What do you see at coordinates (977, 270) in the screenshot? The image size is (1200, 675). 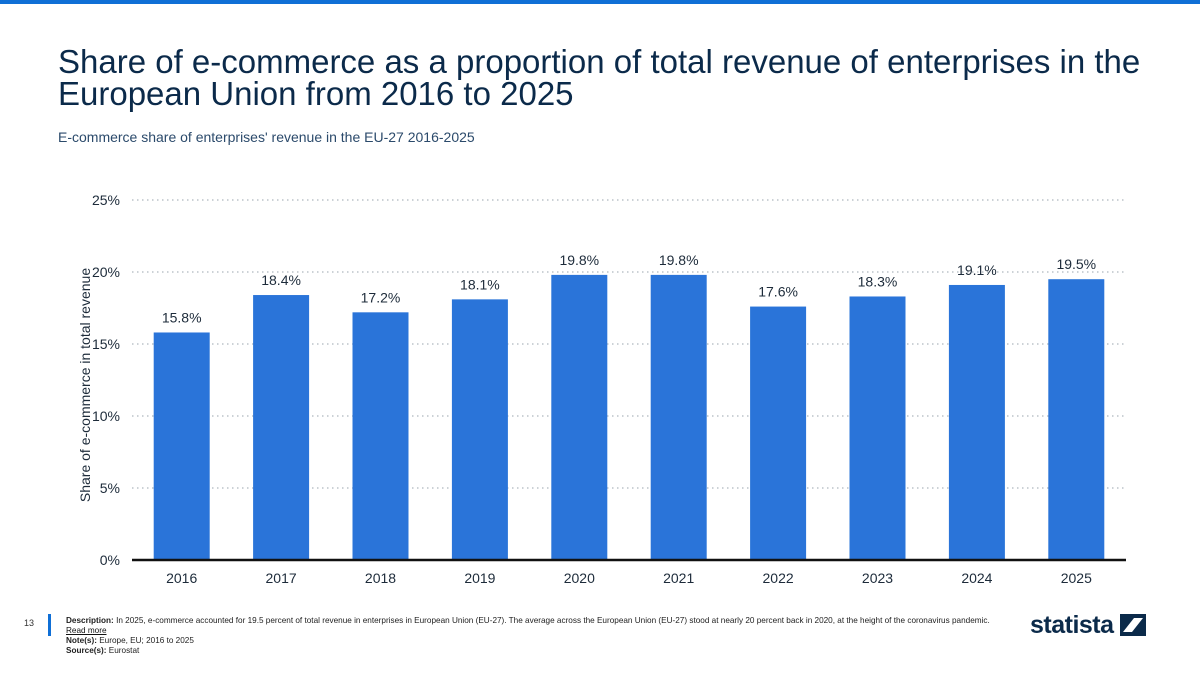 I see `data-label: 19.1%` at bounding box center [977, 270].